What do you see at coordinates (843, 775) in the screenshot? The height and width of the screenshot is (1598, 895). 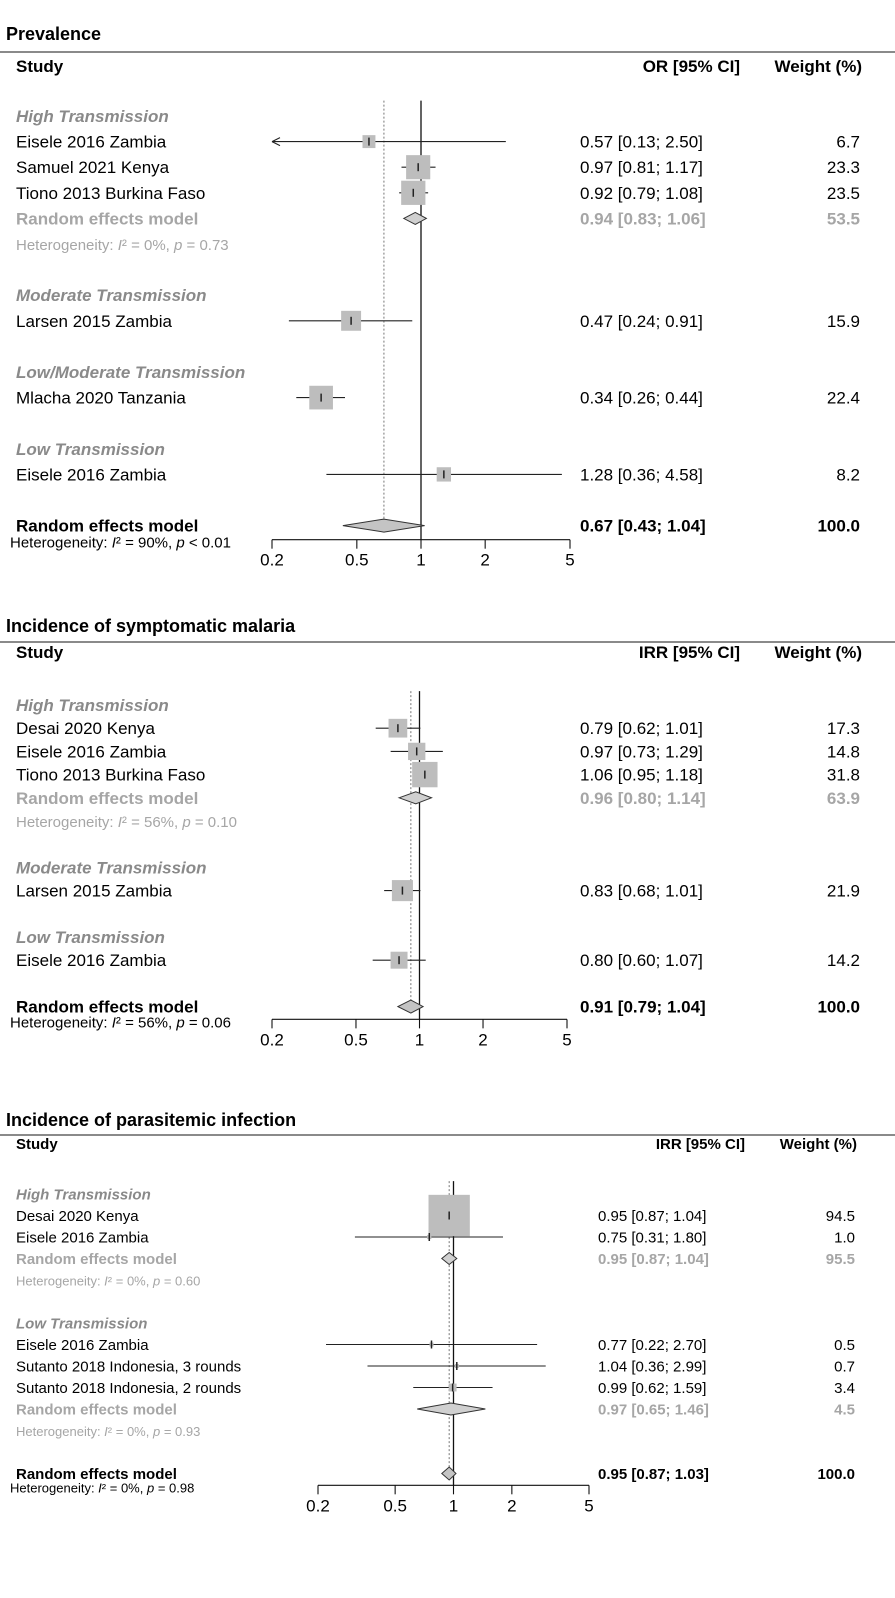 I see `study-weight: 31.8` at bounding box center [843, 775].